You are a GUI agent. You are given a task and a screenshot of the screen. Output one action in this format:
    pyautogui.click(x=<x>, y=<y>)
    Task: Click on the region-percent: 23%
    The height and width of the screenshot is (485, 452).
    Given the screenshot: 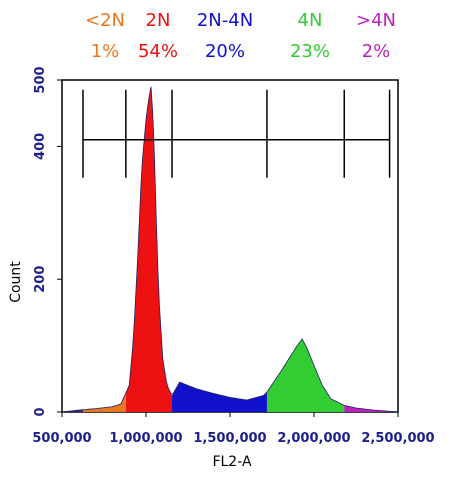 What is the action you would take?
    pyautogui.click(x=310, y=51)
    